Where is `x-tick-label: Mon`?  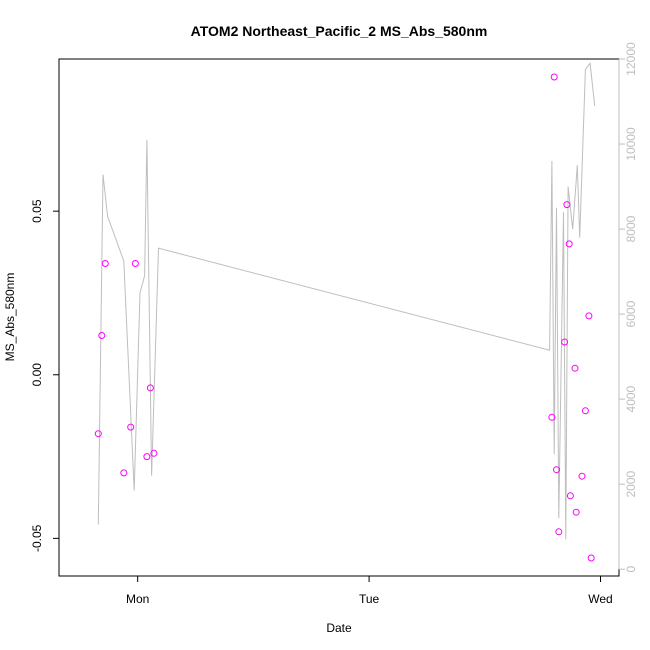 x-tick-label: Mon is located at coordinates (137, 599).